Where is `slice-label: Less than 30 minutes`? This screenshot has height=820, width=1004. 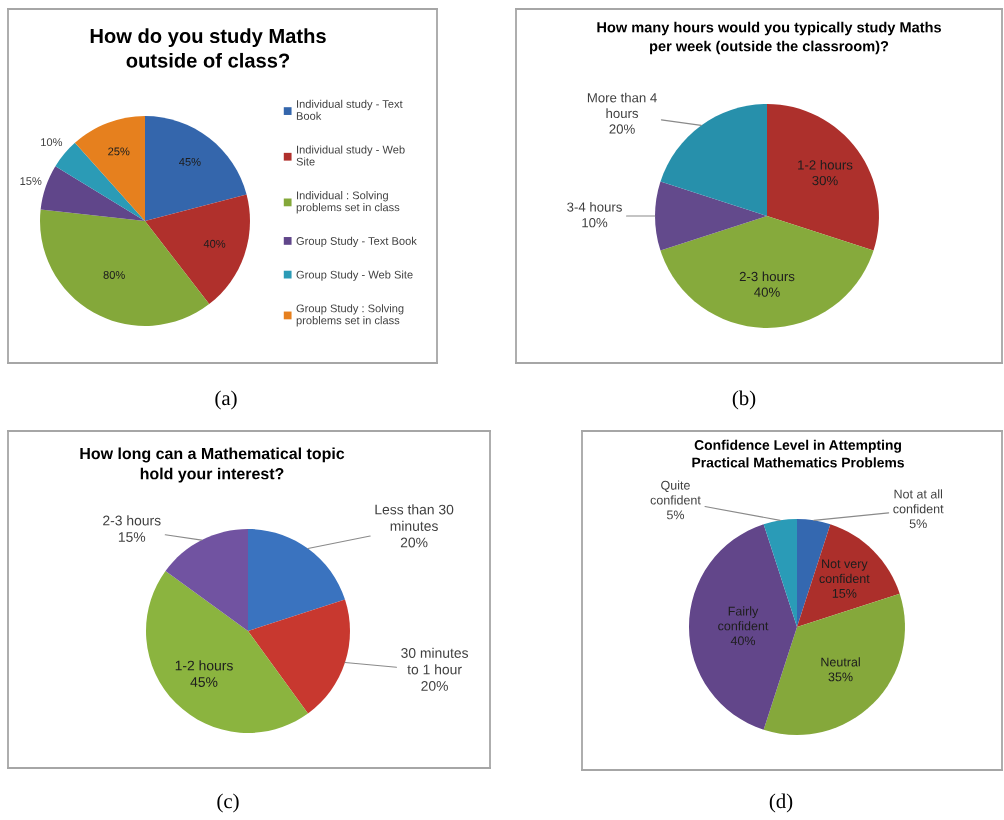
slice-label: Less than 30 minutes is located at coordinates (414, 517).